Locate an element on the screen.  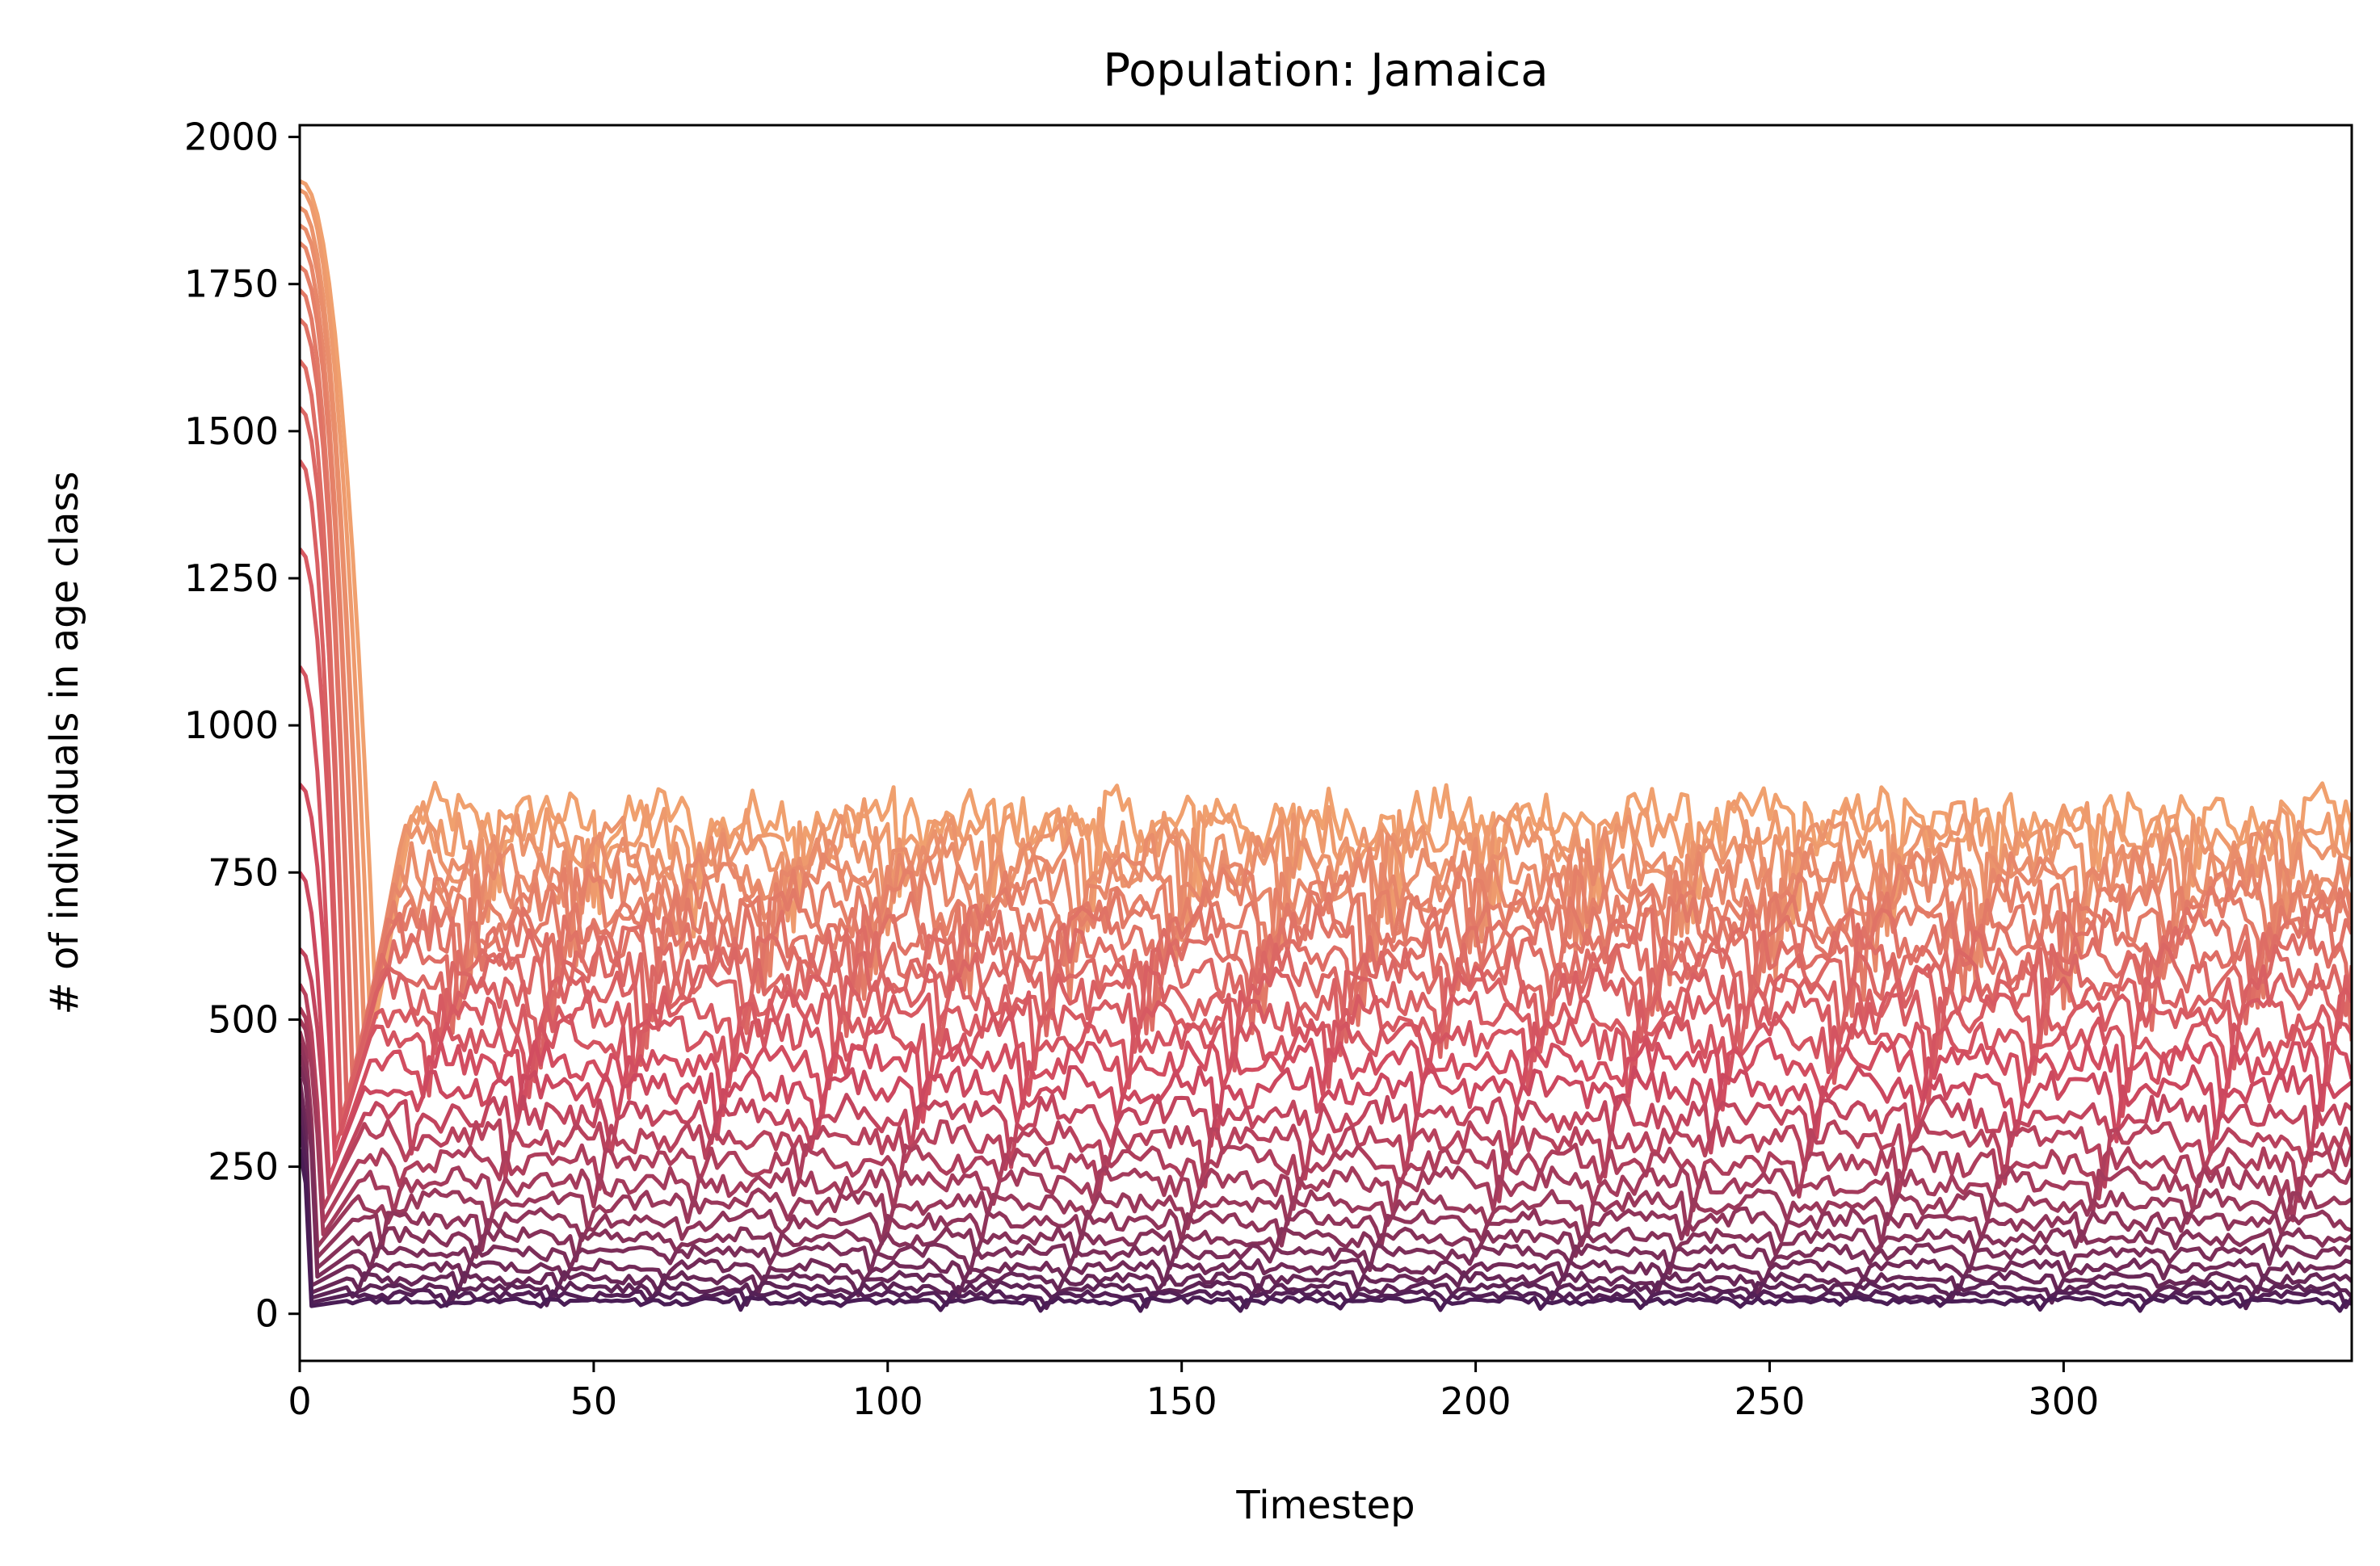
x-tick-label: 200 is located at coordinates (1476, 1401).